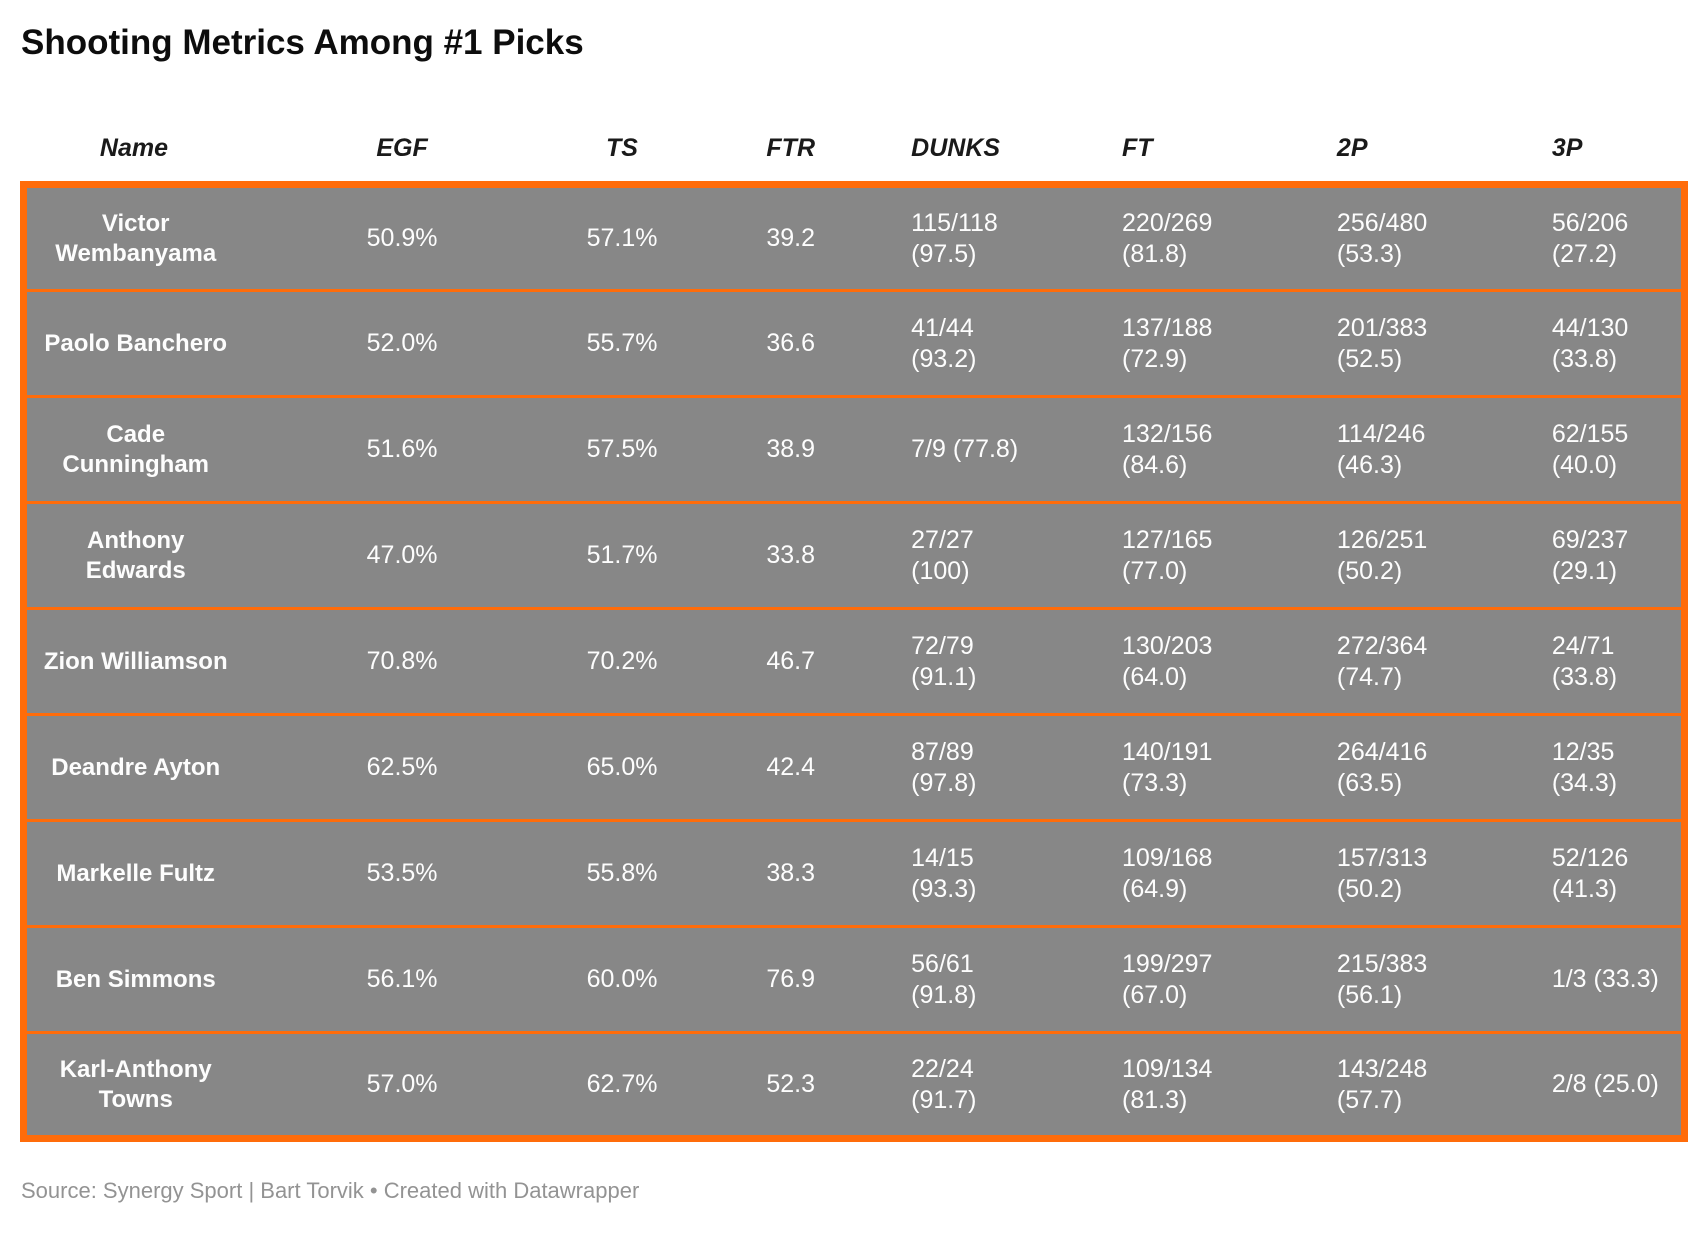 The height and width of the screenshot is (1244, 1708). What do you see at coordinates (622, 661) in the screenshot?
I see `ts-cell: 70.2%` at bounding box center [622, 661].